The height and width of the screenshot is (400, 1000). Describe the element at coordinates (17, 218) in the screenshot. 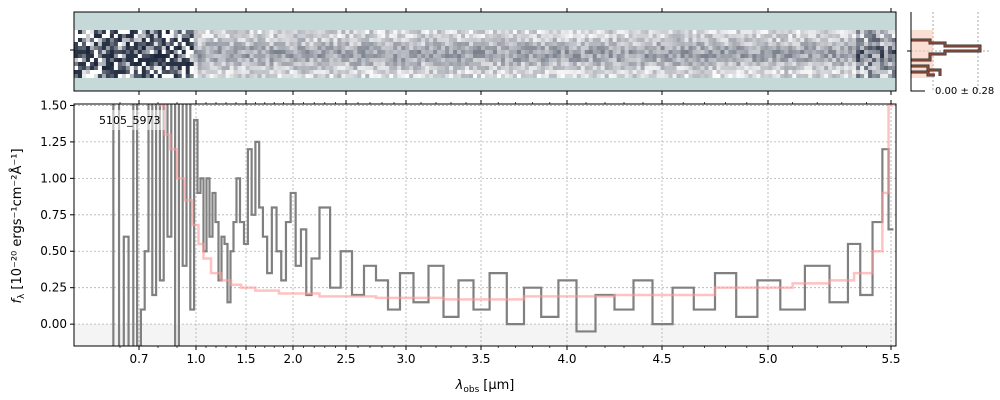

I see `y-label-unit: [10⁻²⁰ ergs⁻¹cm⁻²Å⁻¹]` at that location.